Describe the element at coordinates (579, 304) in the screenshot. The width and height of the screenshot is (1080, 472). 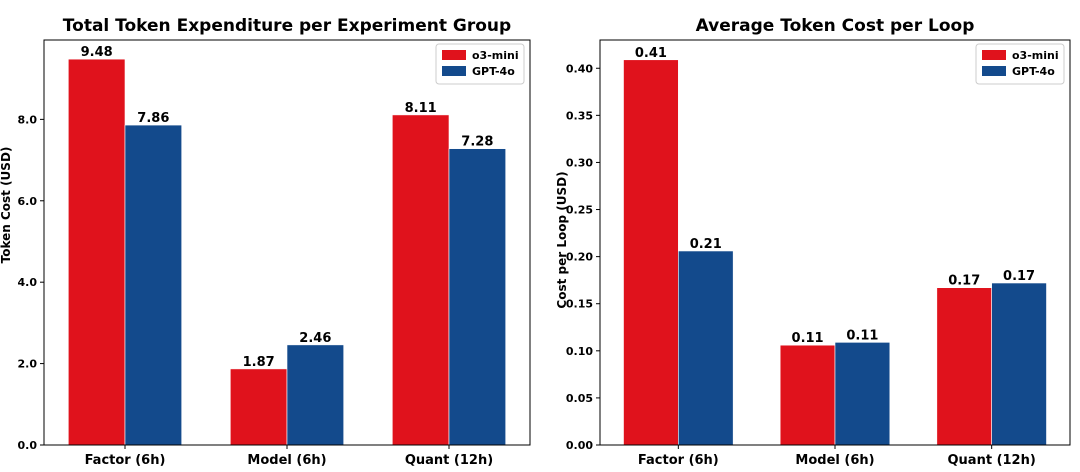
I see `y-tick-label: 0.15` at that location.